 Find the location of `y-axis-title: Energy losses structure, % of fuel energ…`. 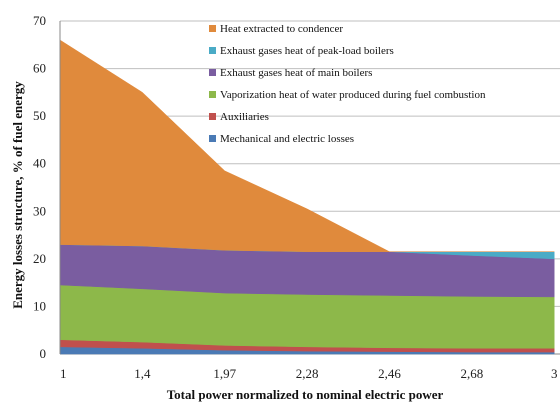

y-axis-title: Energy losses structure, % of fuel energ… is located at coordinates (17, 195).